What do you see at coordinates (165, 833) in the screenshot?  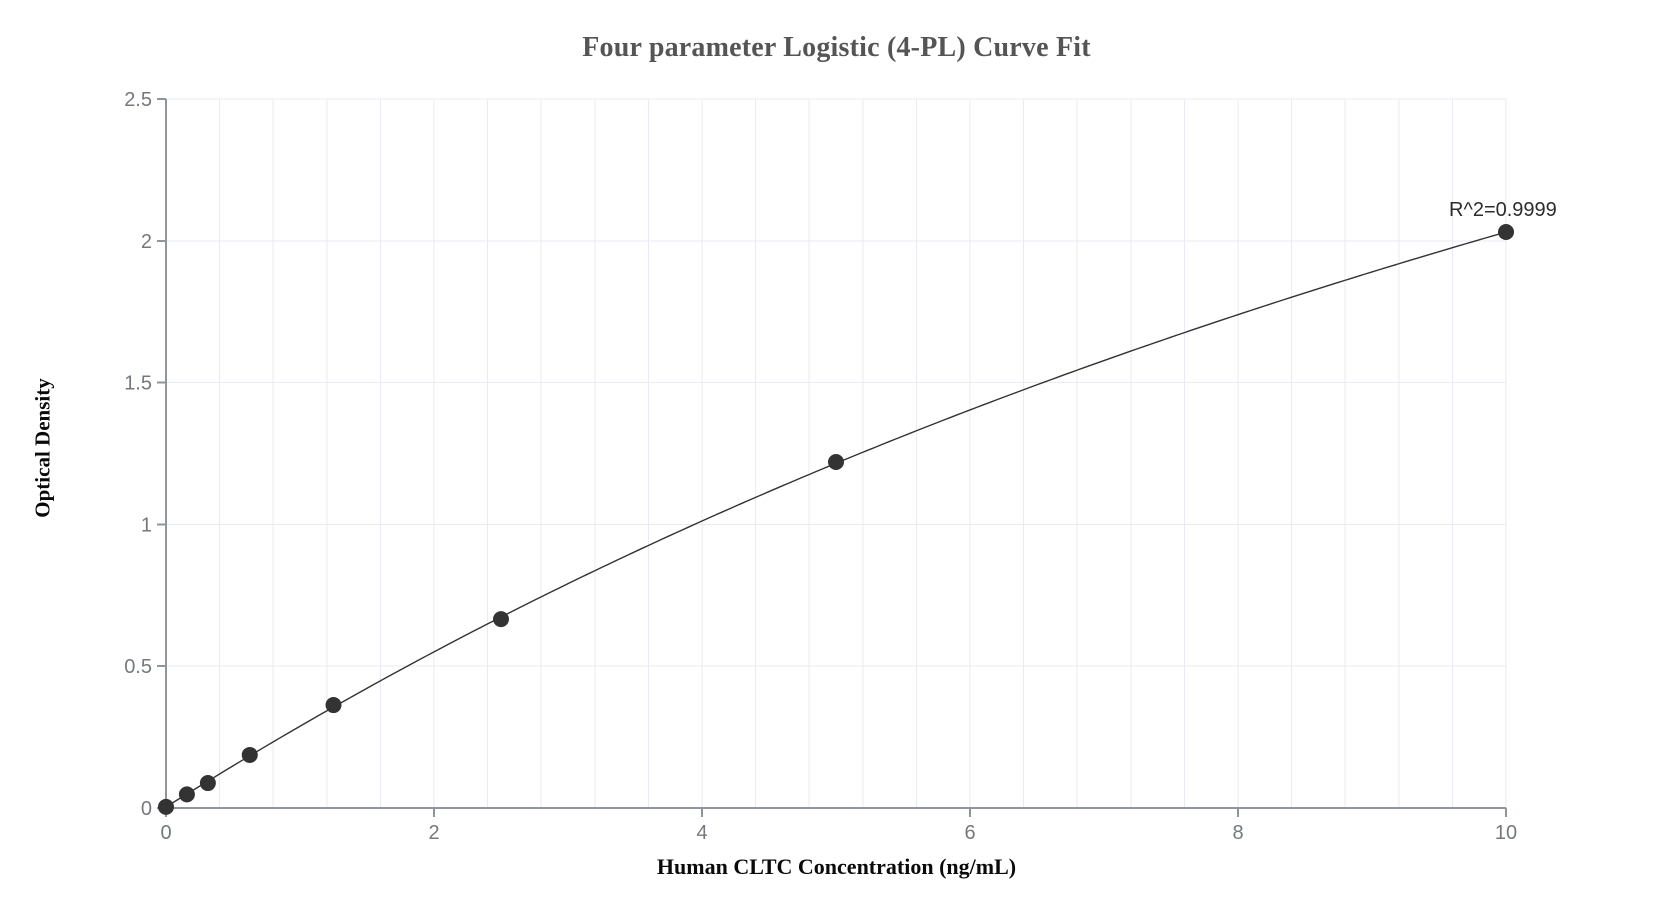 I see `x-tick-label: 0` at bounding box center [165, 833].